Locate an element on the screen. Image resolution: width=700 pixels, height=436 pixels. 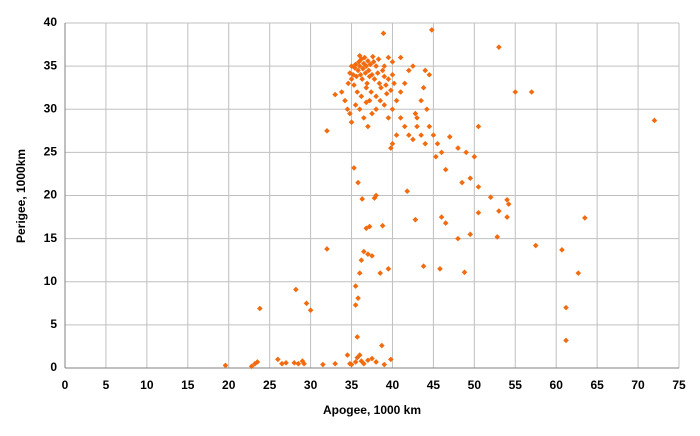
y-tick-label: 5 is located at coordinates (53, 324).